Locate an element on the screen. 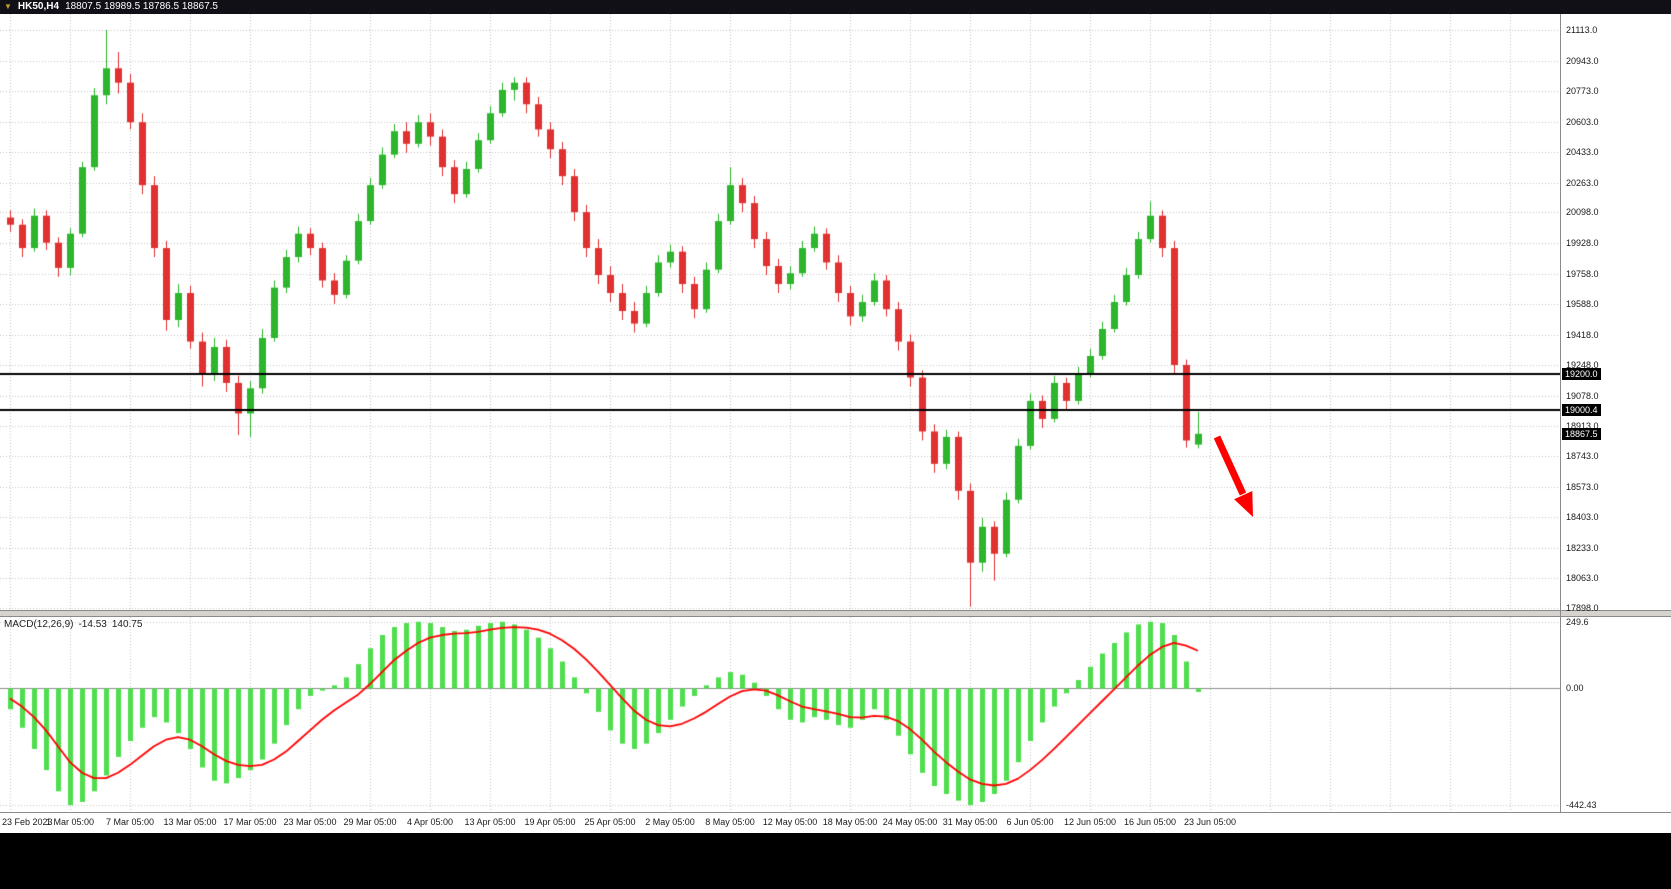 This screenshot has height=889, width=1671. symbol-period-label: HK50,H4 is located at coordinates (38, 6).